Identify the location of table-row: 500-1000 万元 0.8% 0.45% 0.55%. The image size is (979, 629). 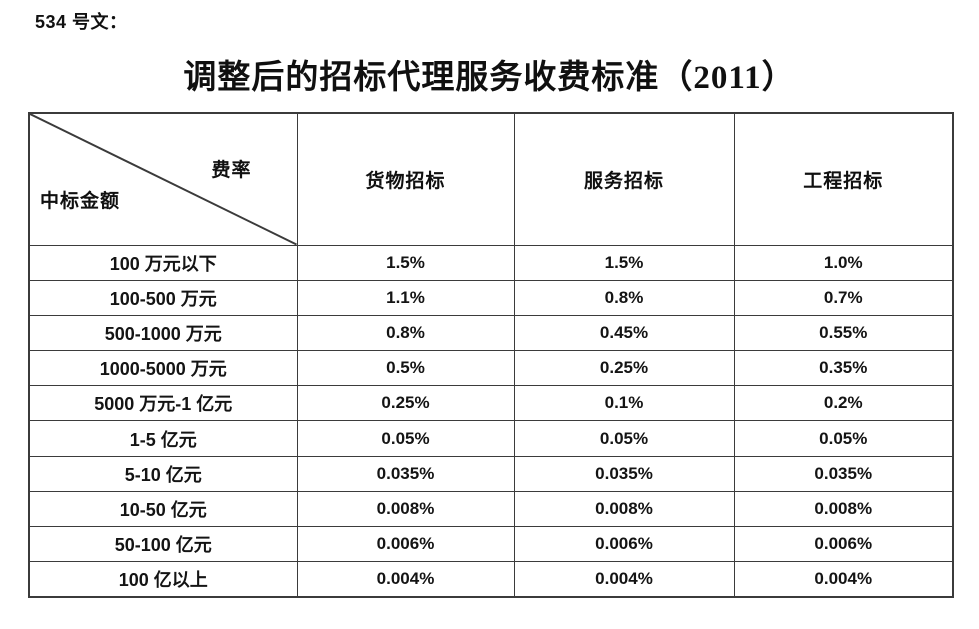
(491, 333).